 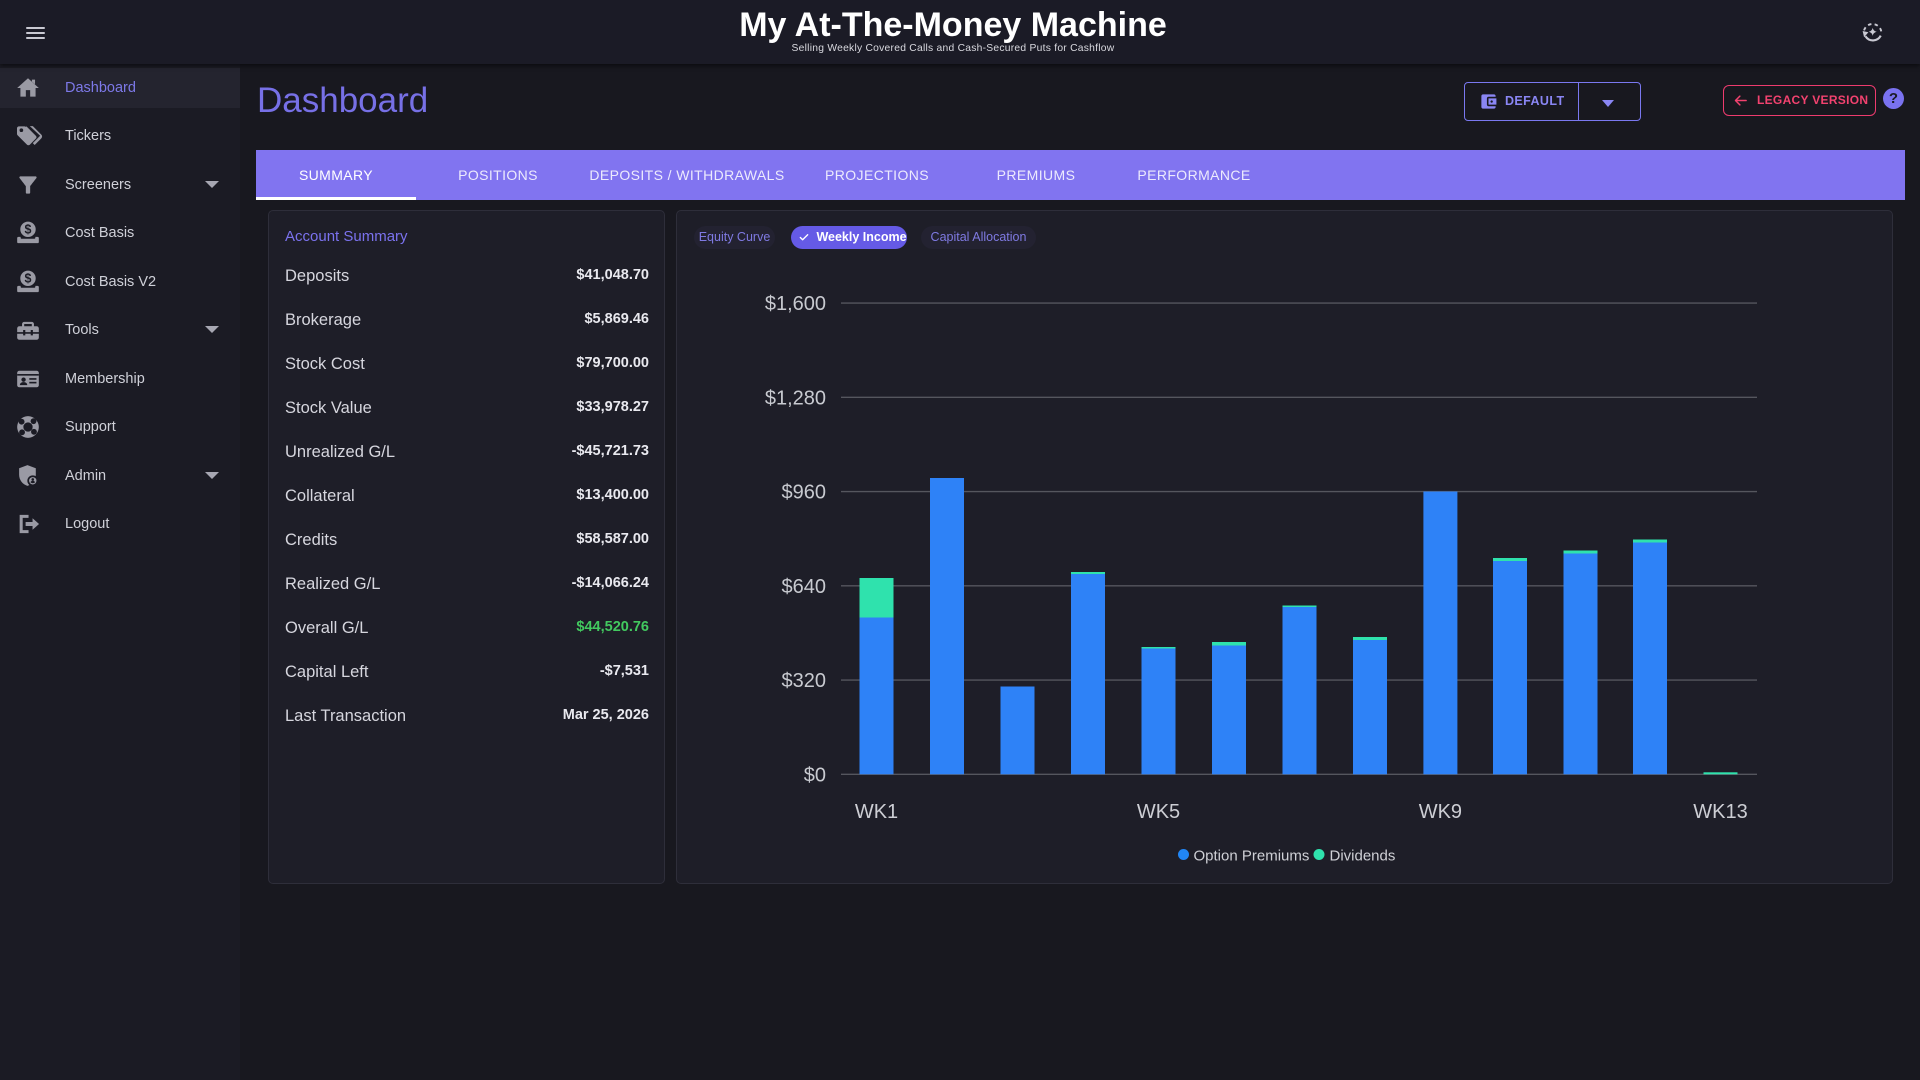 I want to click on svg-text: Dividends, so click(x=1363, y=856).